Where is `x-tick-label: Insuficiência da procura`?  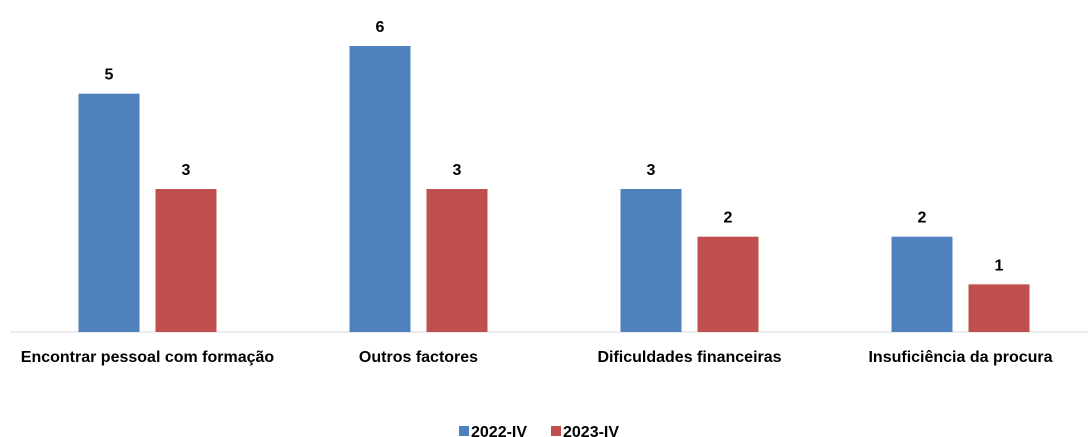 x-tick-label: Insuficiência da procura is located at coordinates (960, 357).